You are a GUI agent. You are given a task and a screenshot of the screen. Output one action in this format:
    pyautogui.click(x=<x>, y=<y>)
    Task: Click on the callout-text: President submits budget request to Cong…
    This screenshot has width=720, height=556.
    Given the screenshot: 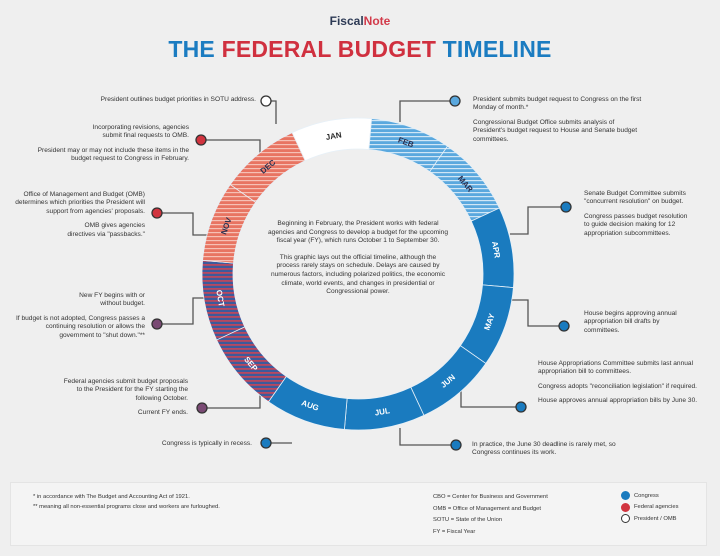 What is the action you would take?
    pyautogui.click(x=557, y=104)
    